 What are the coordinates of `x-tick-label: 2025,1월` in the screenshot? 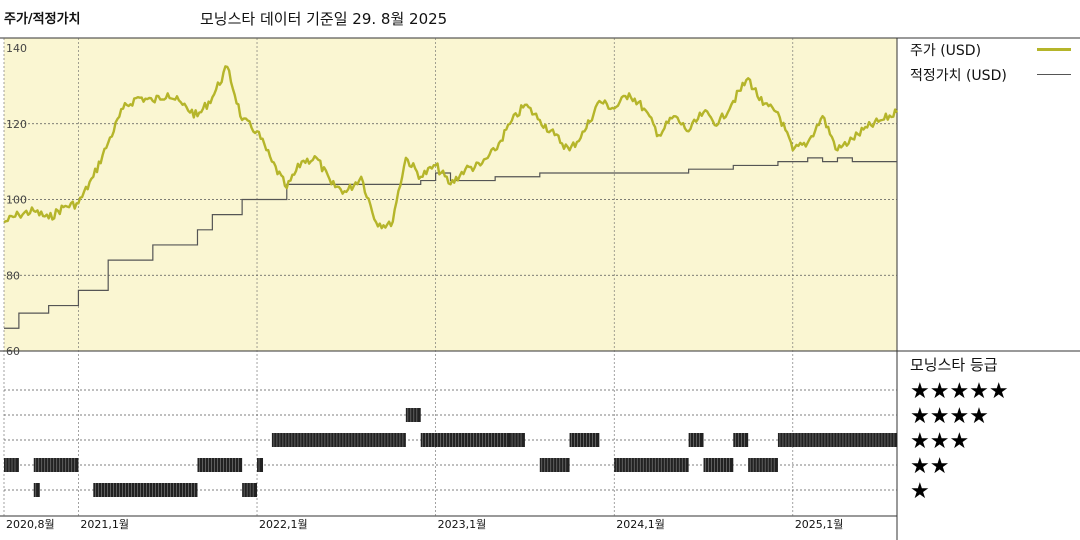 It's located at (819, 524).